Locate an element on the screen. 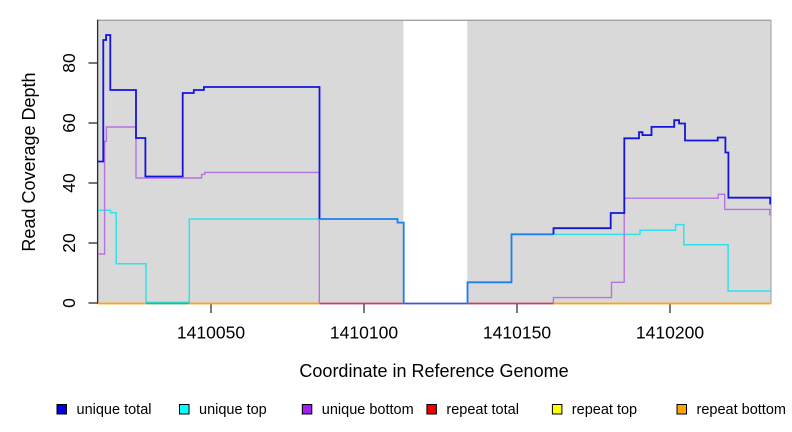  svg-text: Read Coverage Depth is located at coordinates (29, 161).